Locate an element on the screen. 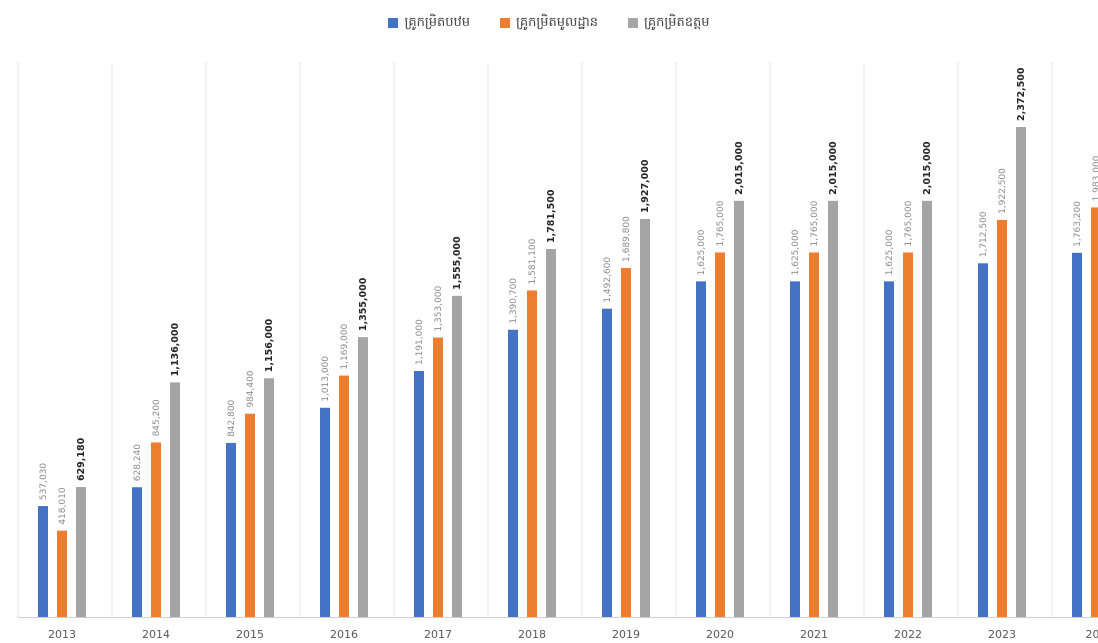  legend-item-1: គ្រូកម្រិតបឋម is located at coordinates (429, 23).